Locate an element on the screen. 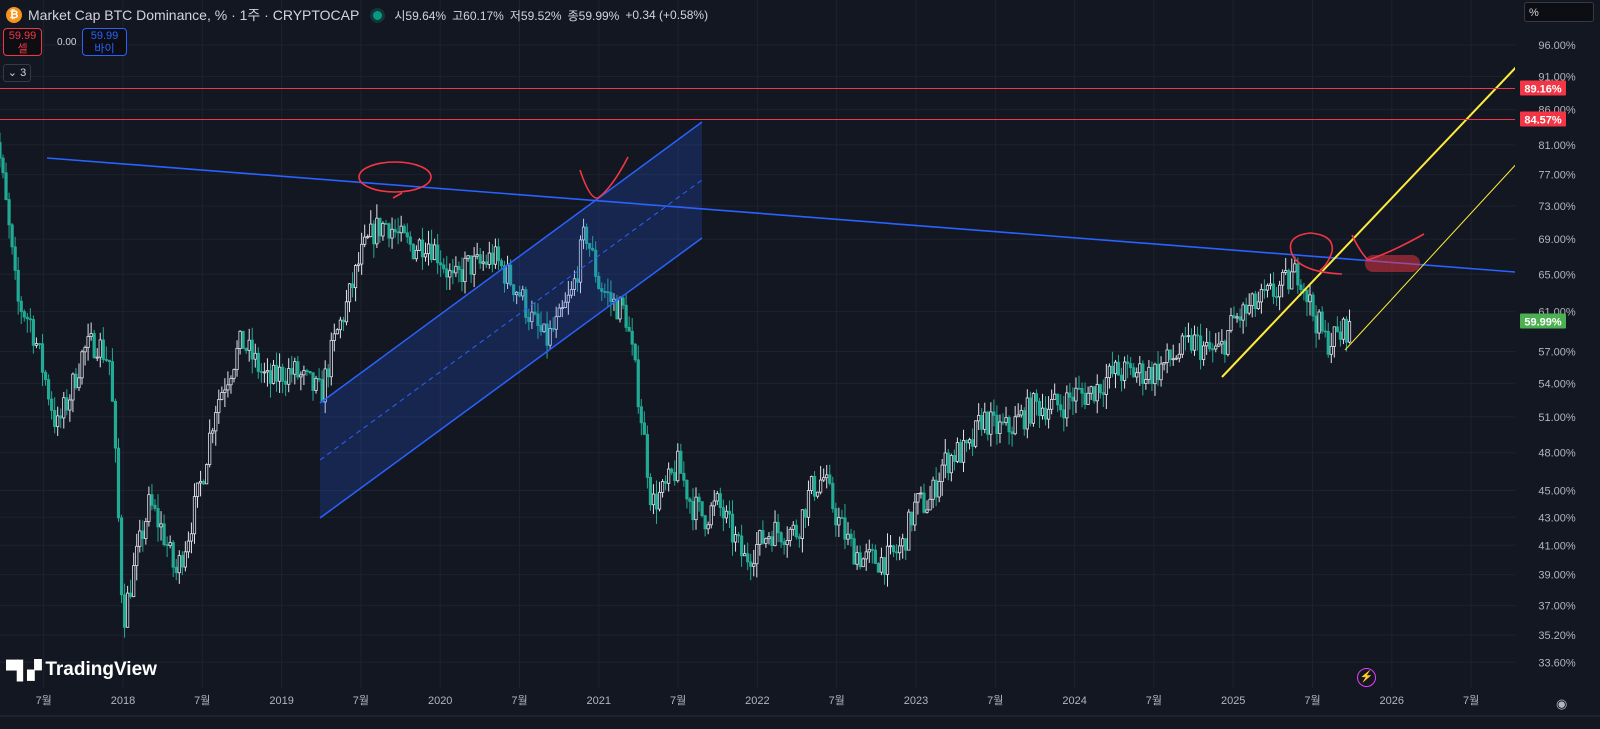 Image resolution: width=1600 pixels, height=729 pixels. last-price-tag-bg is located at coordinates (1543, 321).